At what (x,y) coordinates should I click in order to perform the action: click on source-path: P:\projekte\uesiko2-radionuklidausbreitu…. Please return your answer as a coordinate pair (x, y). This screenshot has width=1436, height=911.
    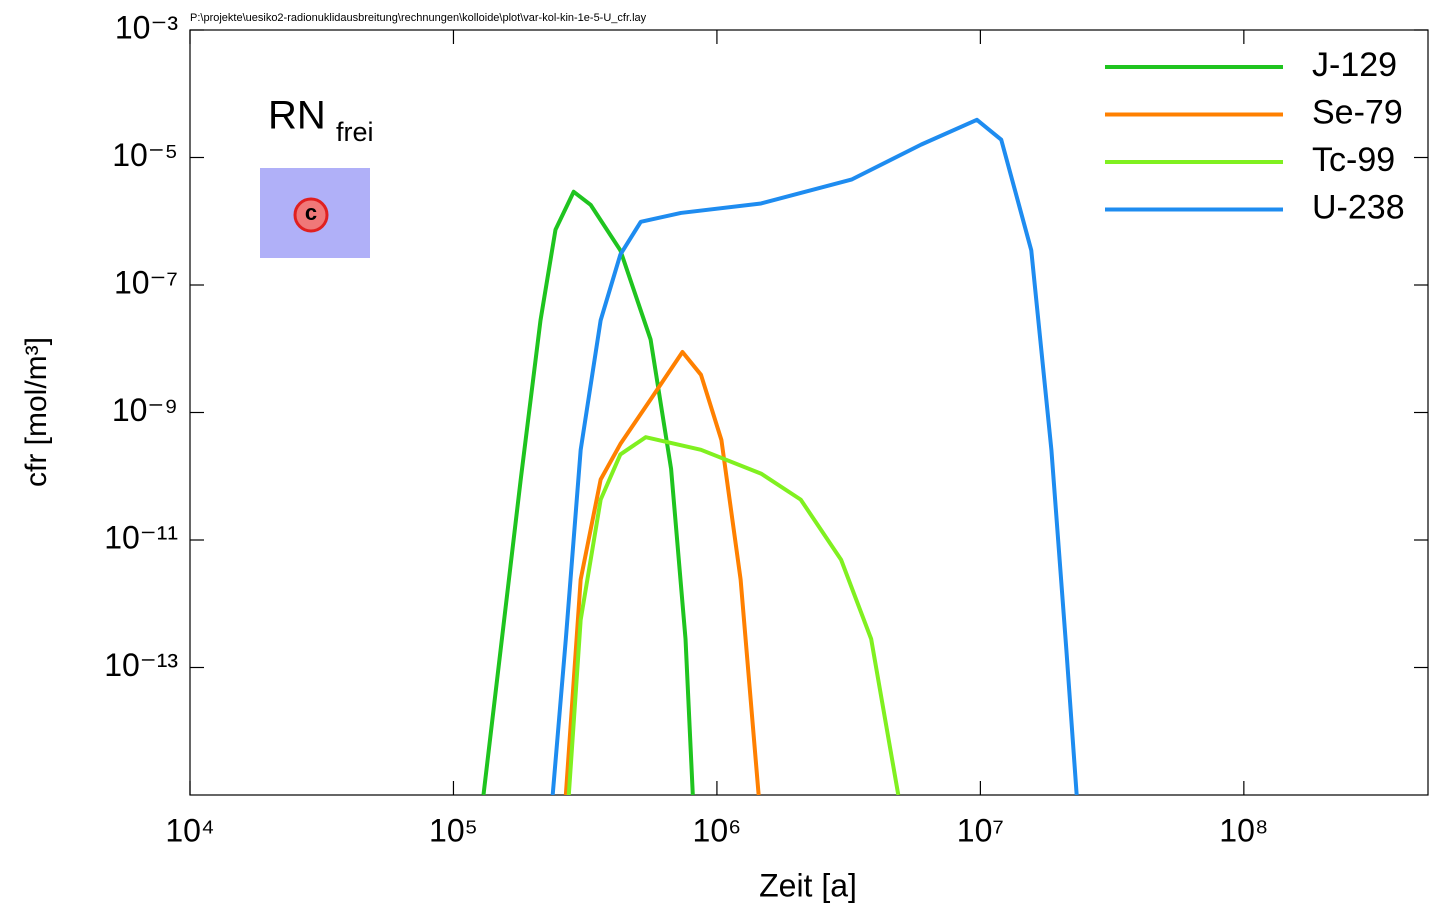
    Looking at the image, I should click on (418, 18).